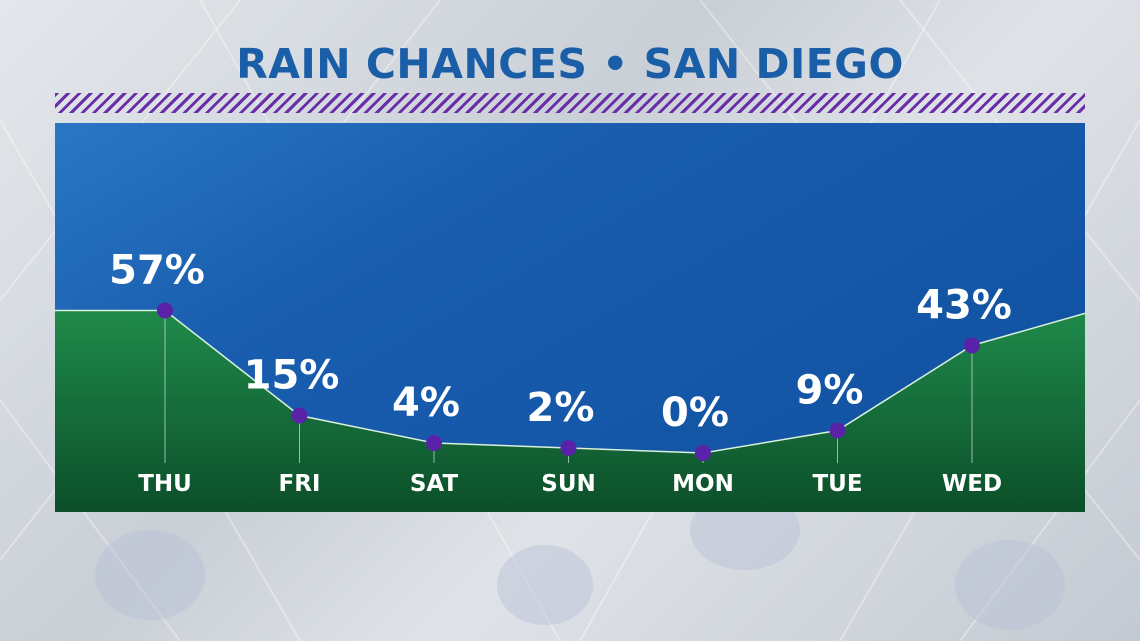 The image size is (1140, 641). I want to click on point-fri, so click(299, 415).